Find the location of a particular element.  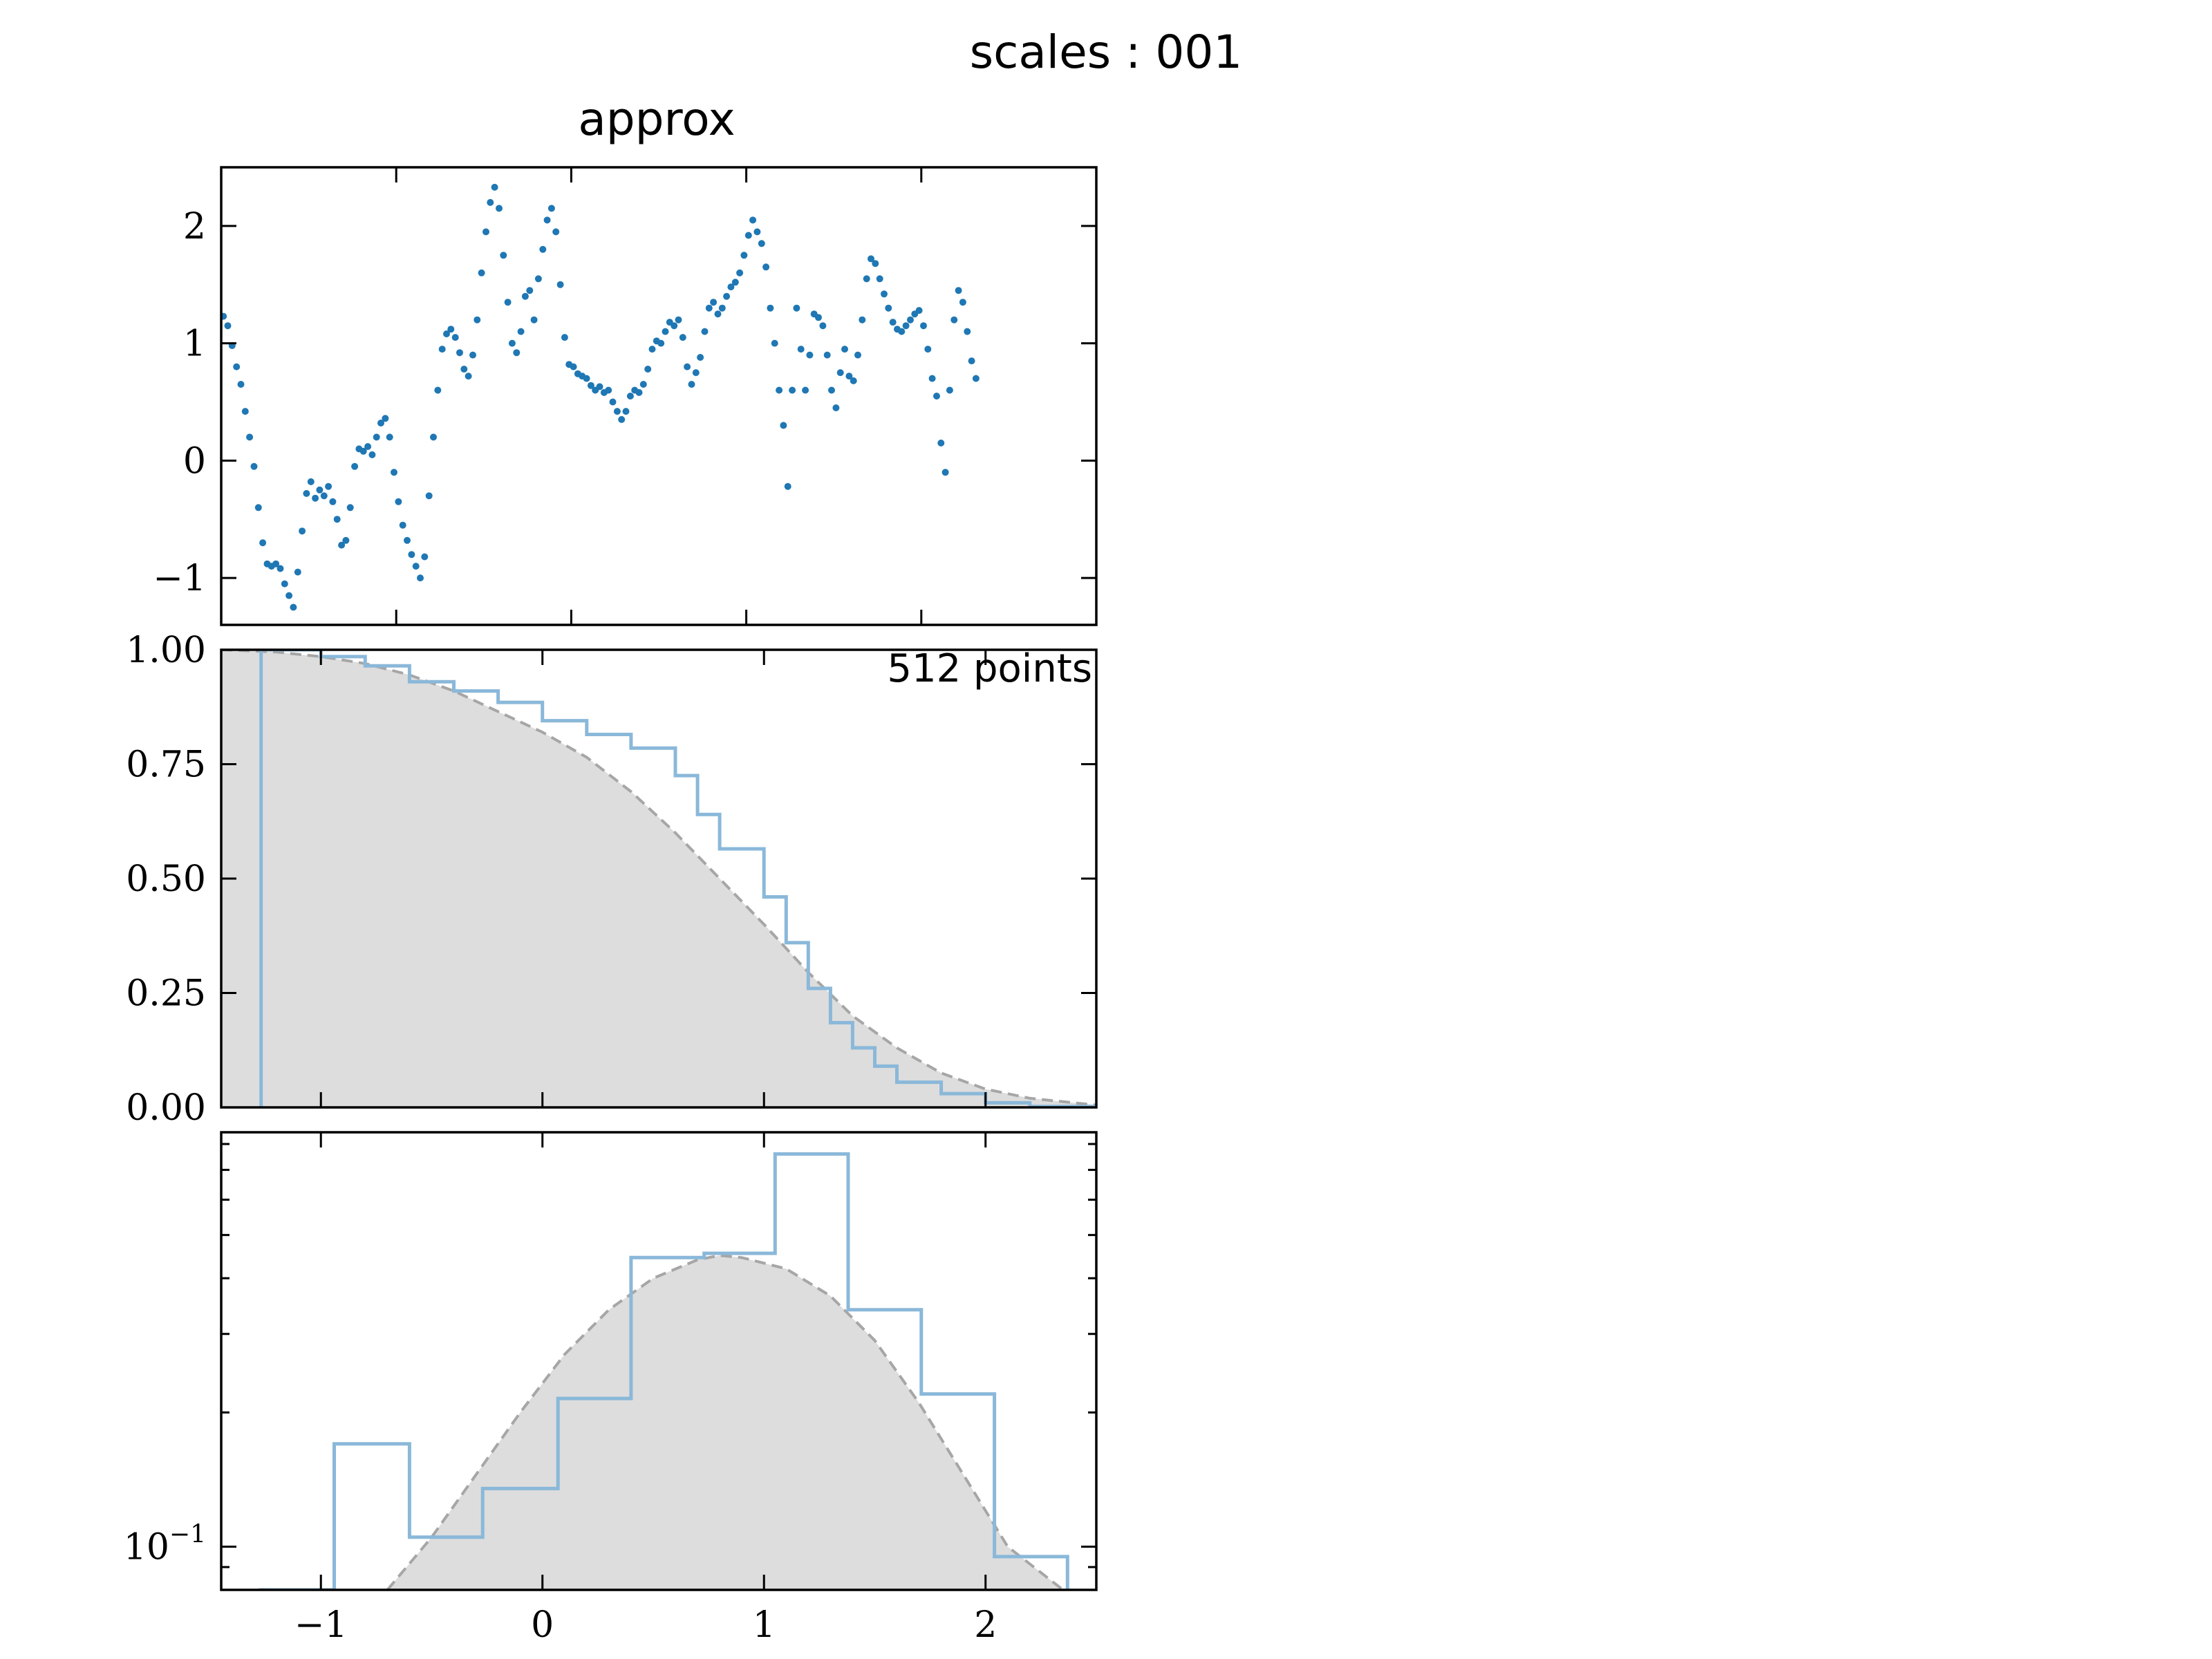

x-tick-label: 2 is located at coordinates (985, 1625).